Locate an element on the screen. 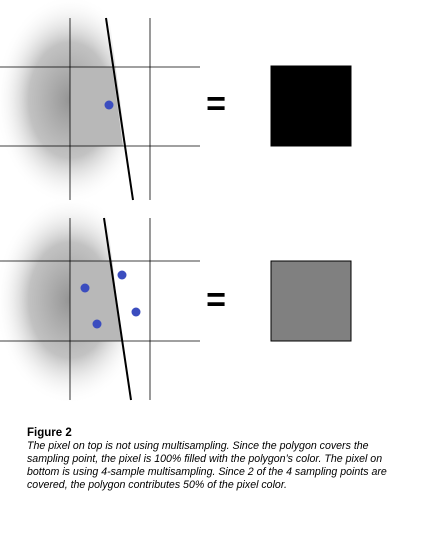  bottom-pixel-fill is located at coordinates (96, 301).